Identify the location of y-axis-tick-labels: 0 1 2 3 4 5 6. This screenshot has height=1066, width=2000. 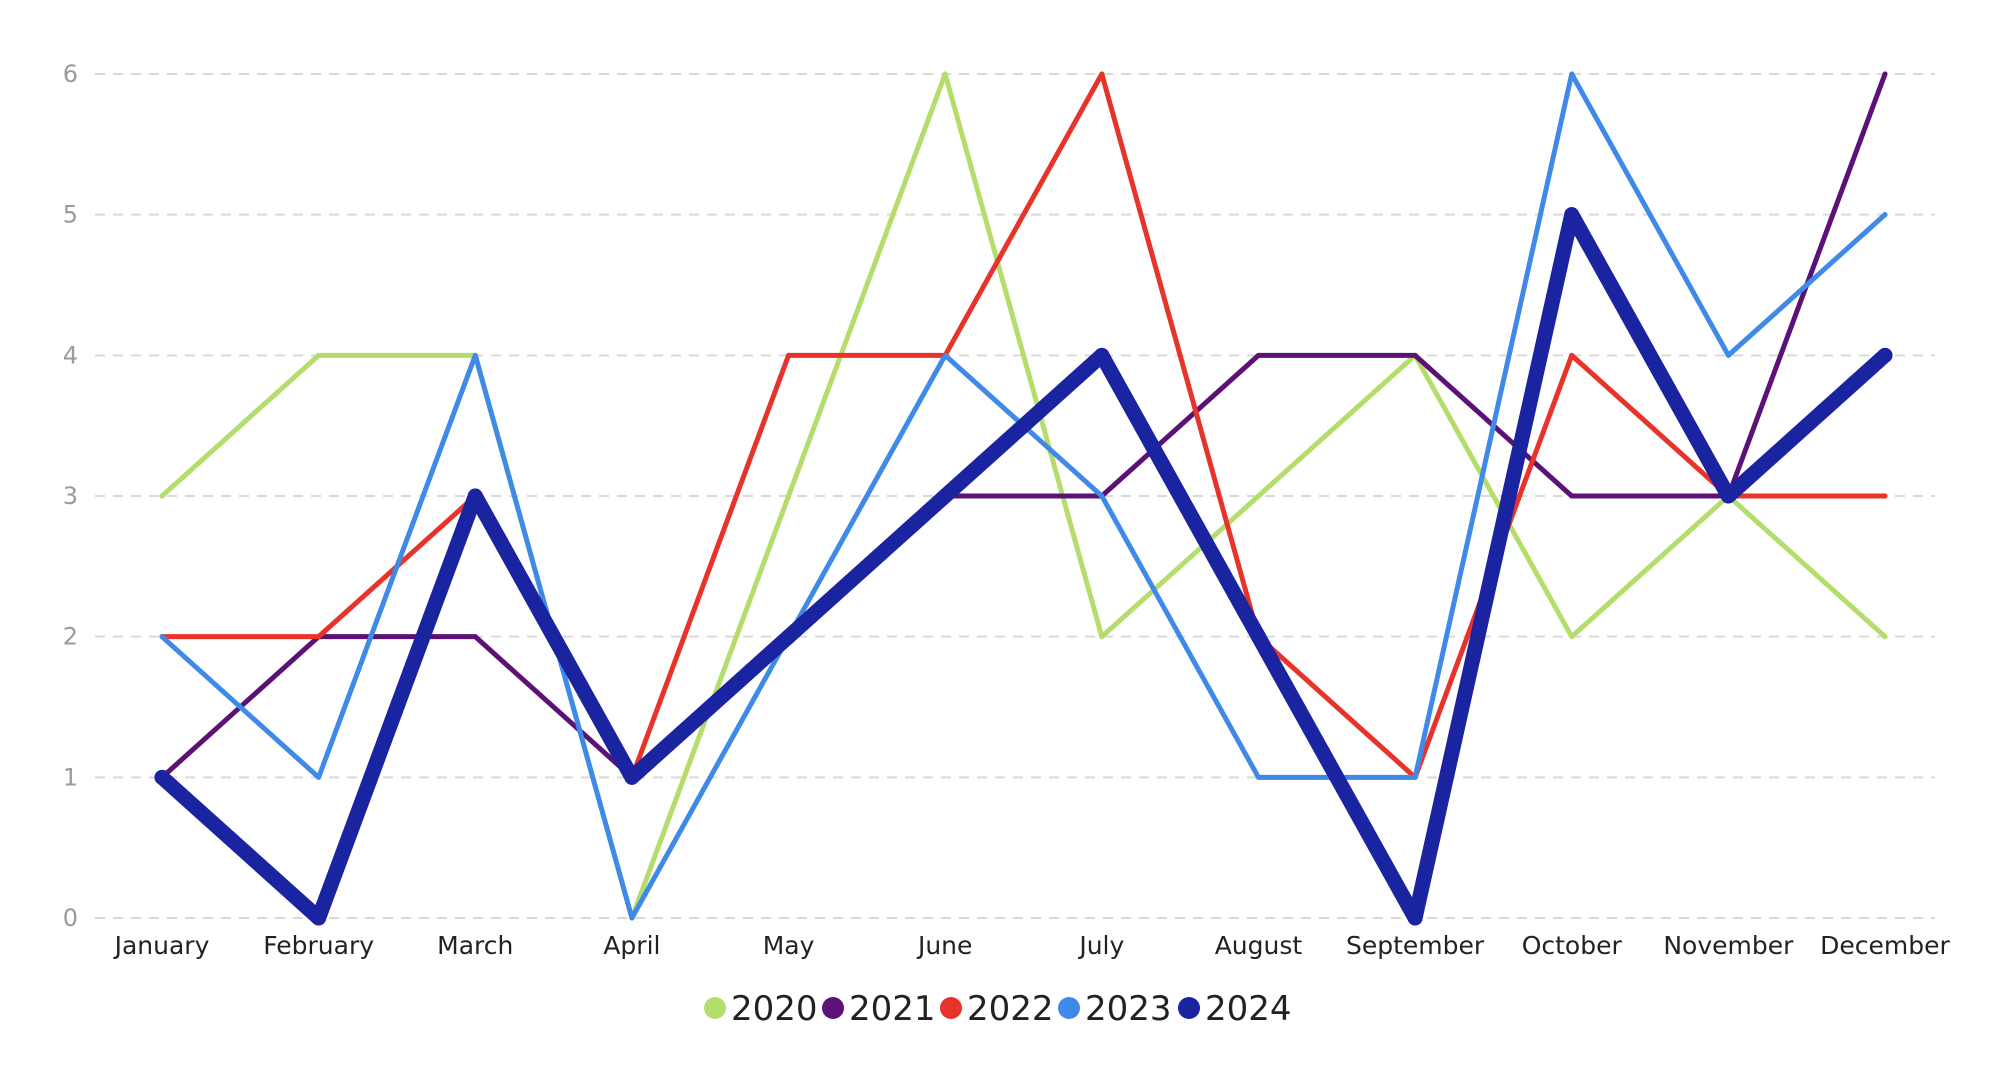
(70, 496).